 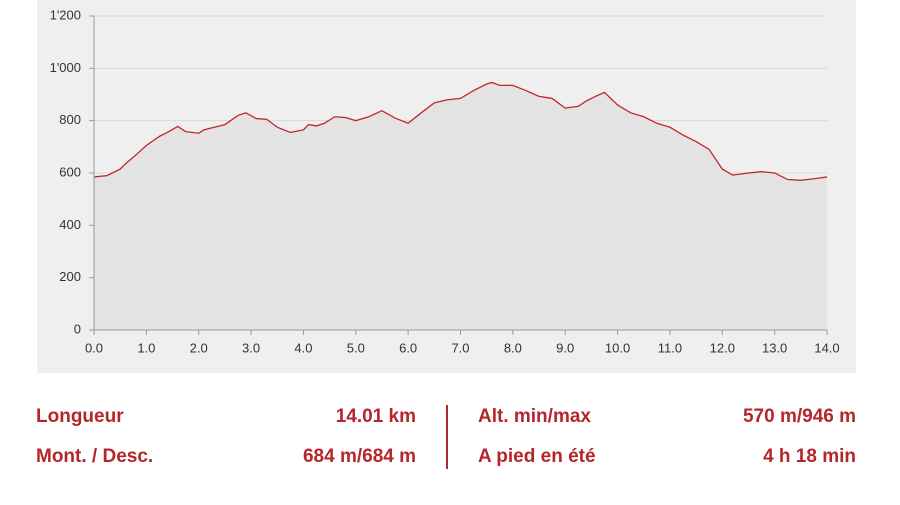 I want to click on stat-label: A pied en été, so click(x=537, y=456).